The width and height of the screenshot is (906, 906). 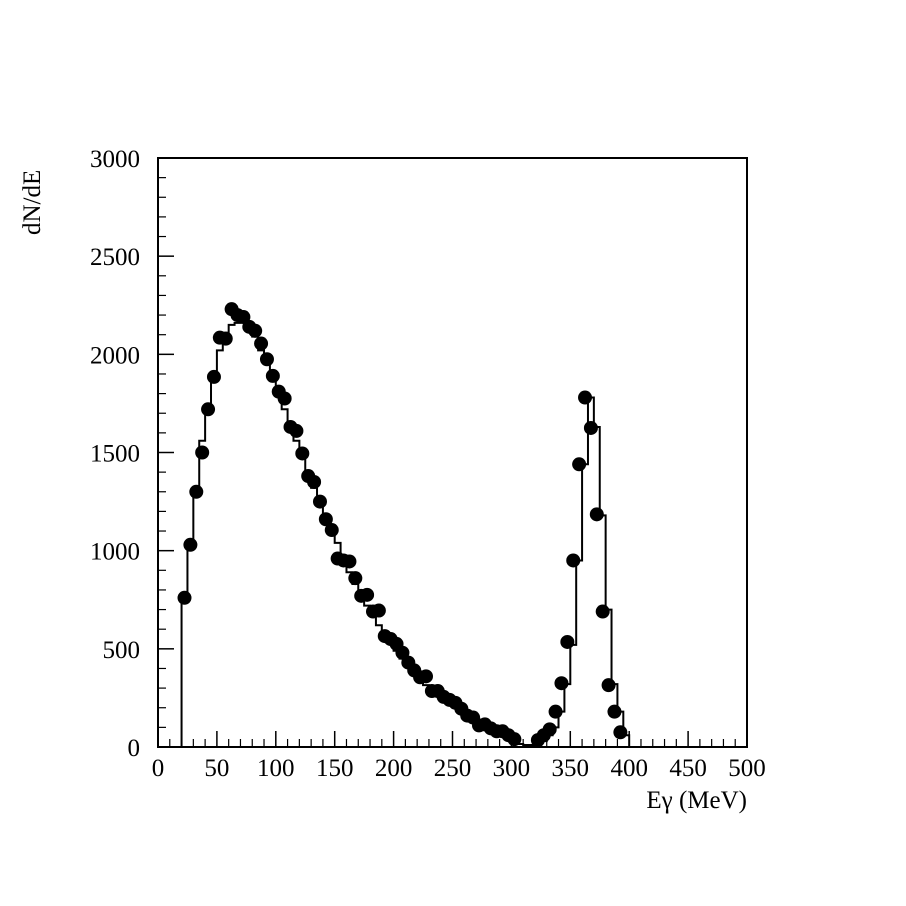 What do you see at coordinates (747, 768) in the screenshot?
I see `x-tick-label: 500` at bounding box center [747, 768].